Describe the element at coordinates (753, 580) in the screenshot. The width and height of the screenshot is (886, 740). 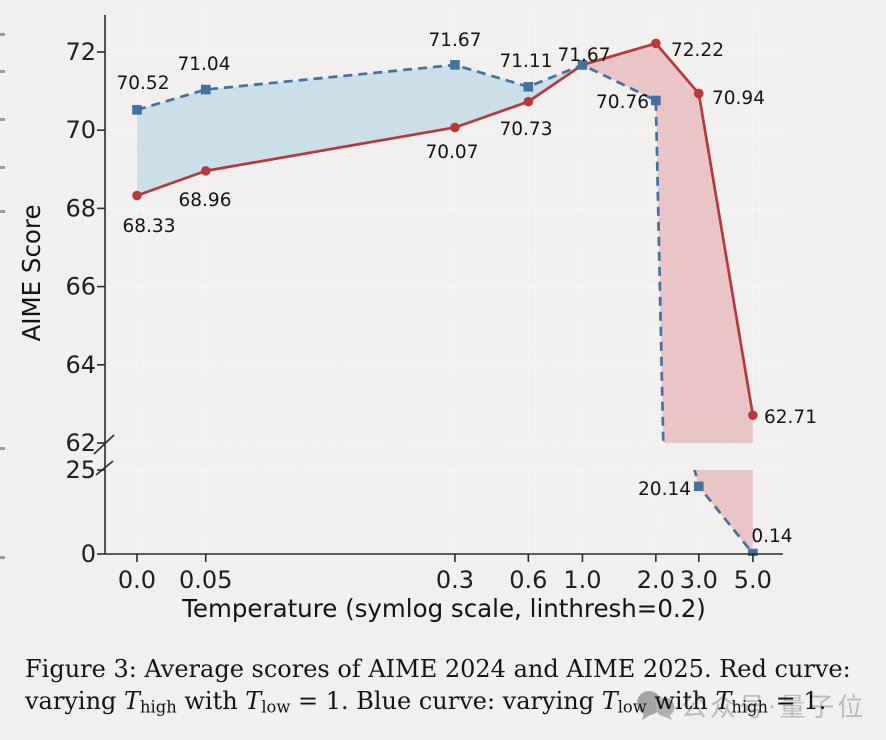
I see `x-tick-label: 5.0` at that location.